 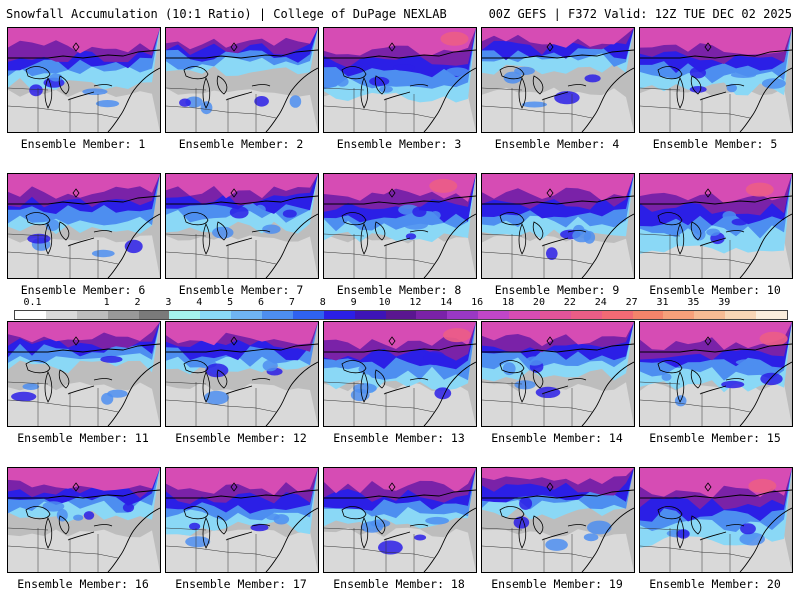 I want to click on ensemble-member-caption: Ensemble Member: 7, so click(x=241, y=290).